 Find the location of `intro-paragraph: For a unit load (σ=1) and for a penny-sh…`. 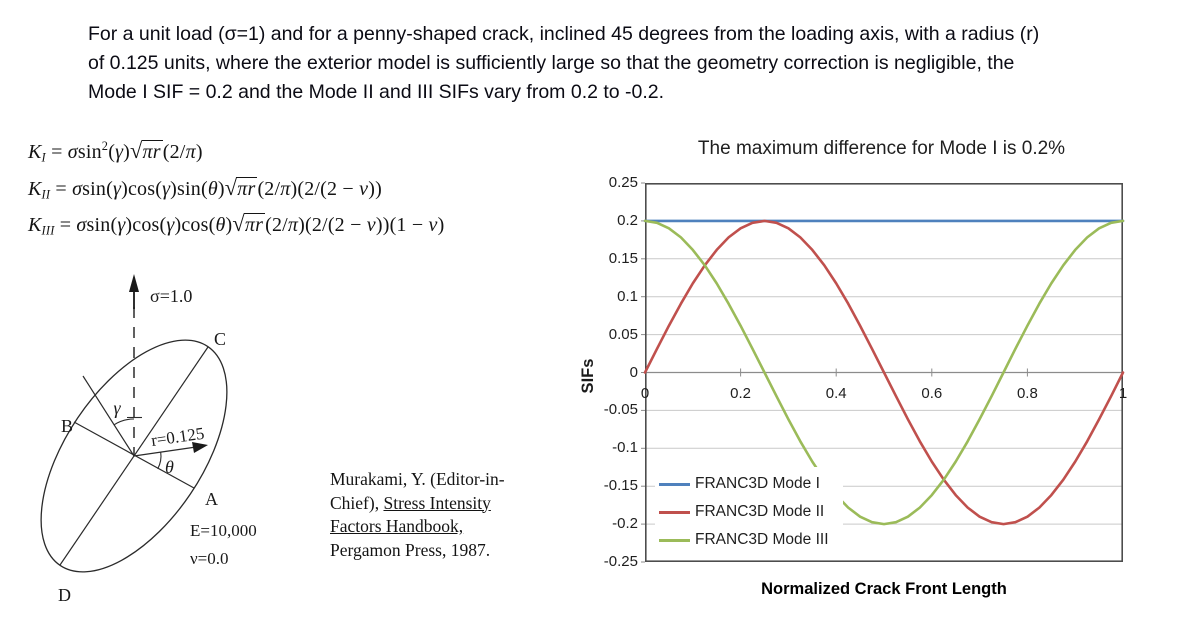

intro-paragraph: For a unit load (σ=1) and for a penny-sh… is located at coordinates (618, 63).